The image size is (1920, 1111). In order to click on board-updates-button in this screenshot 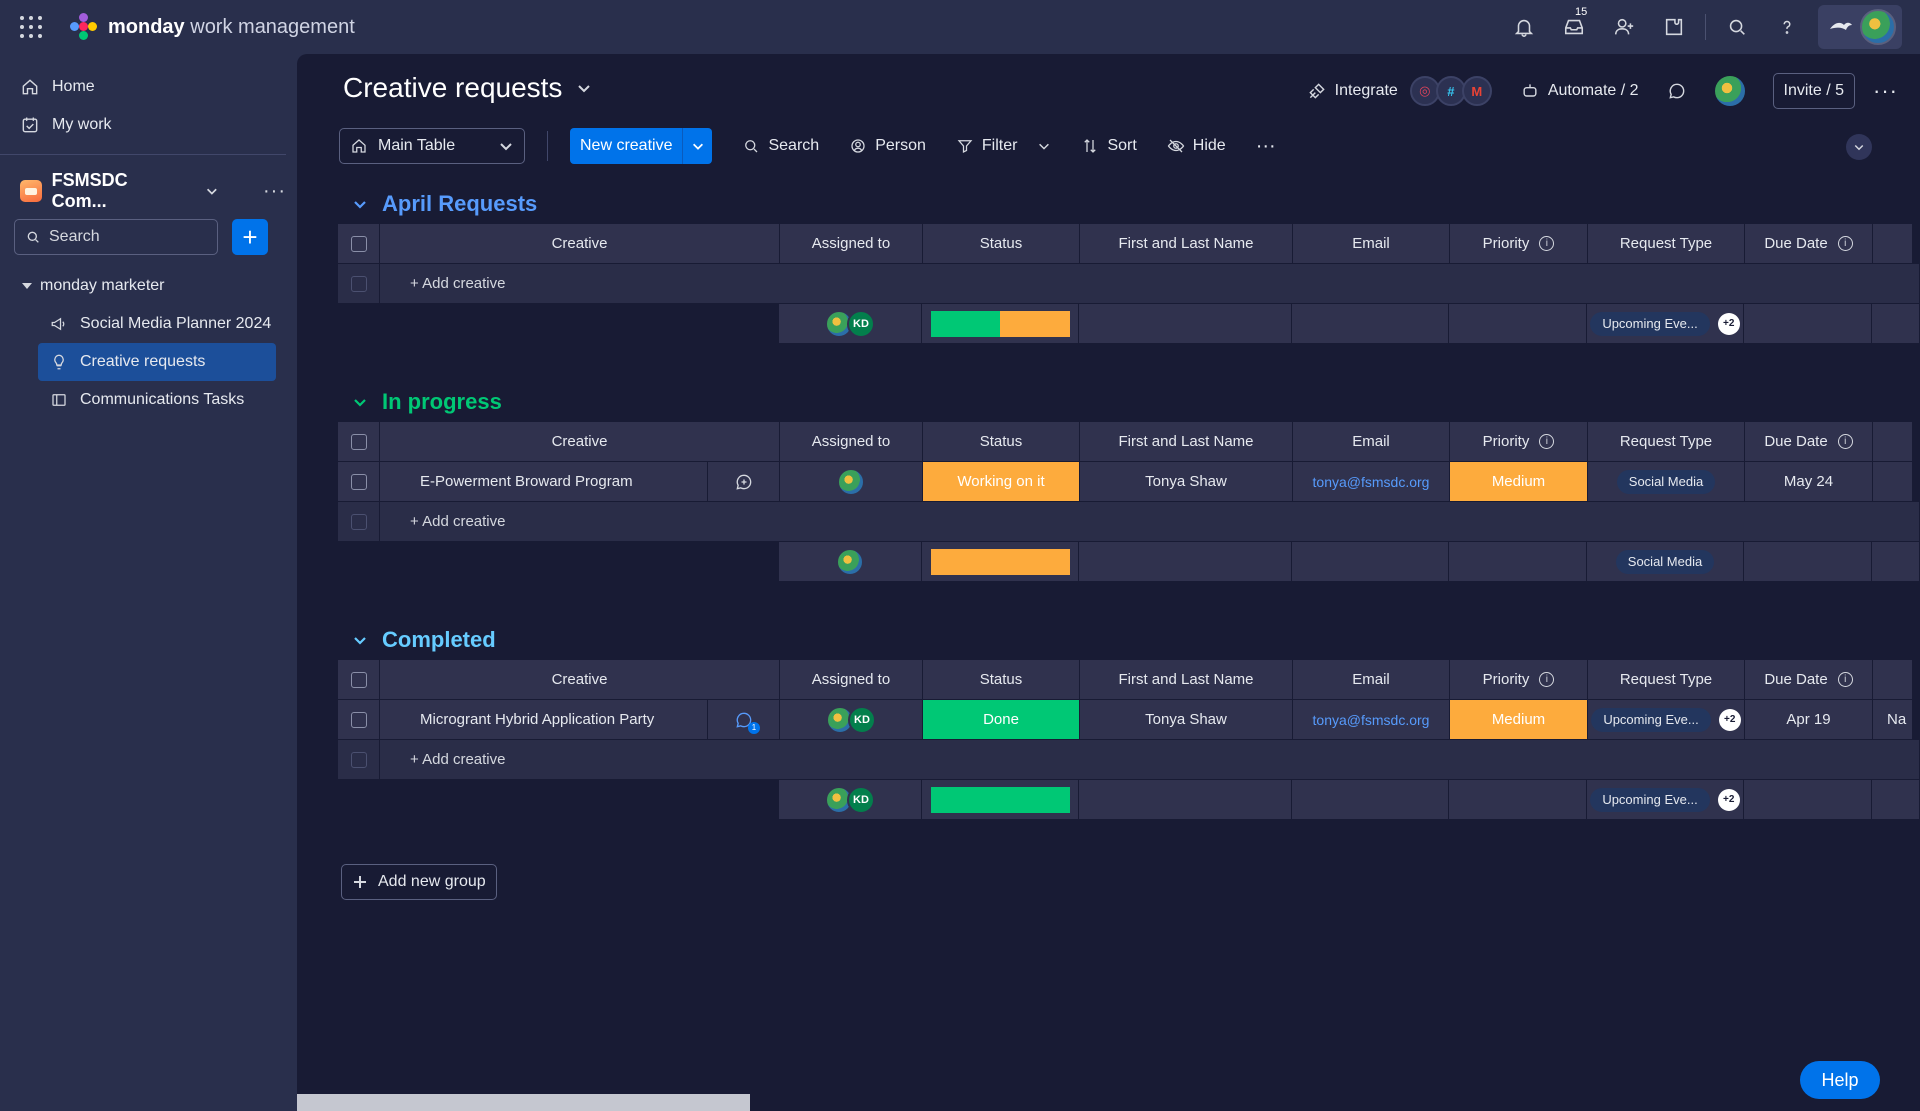, I will do `click(1677, 91)`.